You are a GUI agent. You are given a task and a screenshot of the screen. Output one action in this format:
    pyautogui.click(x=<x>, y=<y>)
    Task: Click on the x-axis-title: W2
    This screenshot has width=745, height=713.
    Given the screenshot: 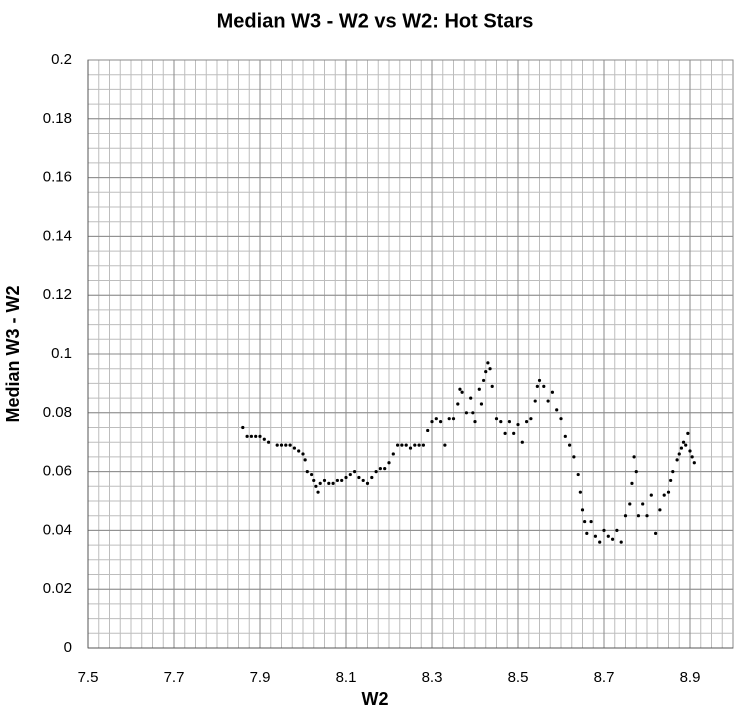 What is the action you would take?
    pyautogui.click(x=375, y=699)
    